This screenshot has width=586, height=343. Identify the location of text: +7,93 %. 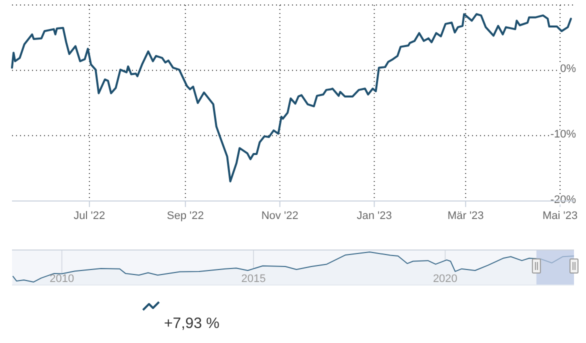
(192, 323).